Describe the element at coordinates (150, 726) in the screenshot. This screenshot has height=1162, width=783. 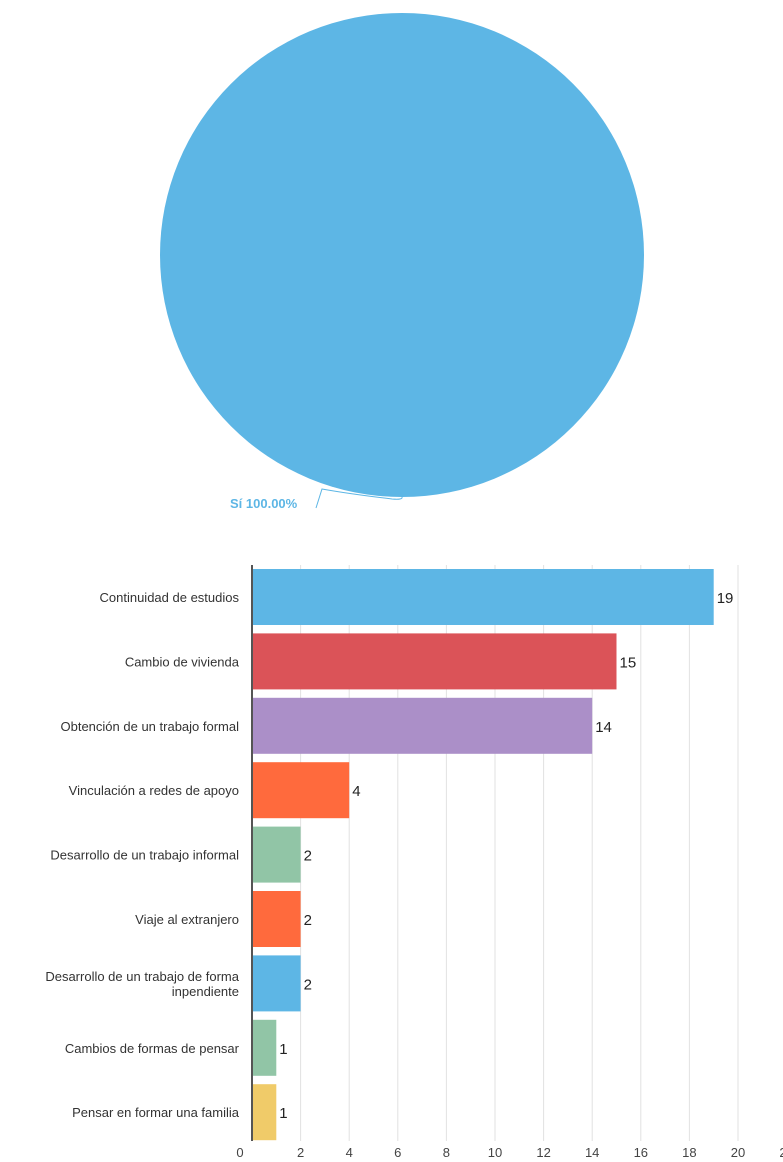
I see `category-label: Obtención de un trabajo formal` at that location.